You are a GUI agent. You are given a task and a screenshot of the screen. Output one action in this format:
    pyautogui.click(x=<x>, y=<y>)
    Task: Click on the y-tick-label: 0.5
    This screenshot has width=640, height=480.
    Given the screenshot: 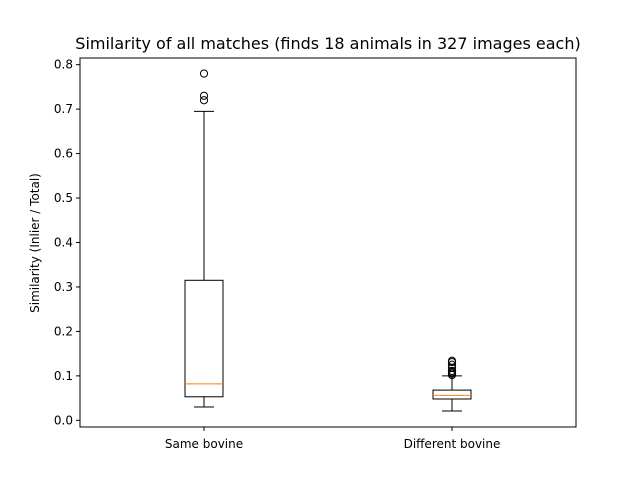 What is the action you would take?
    pyautogui.click(x=63, y=198)
    